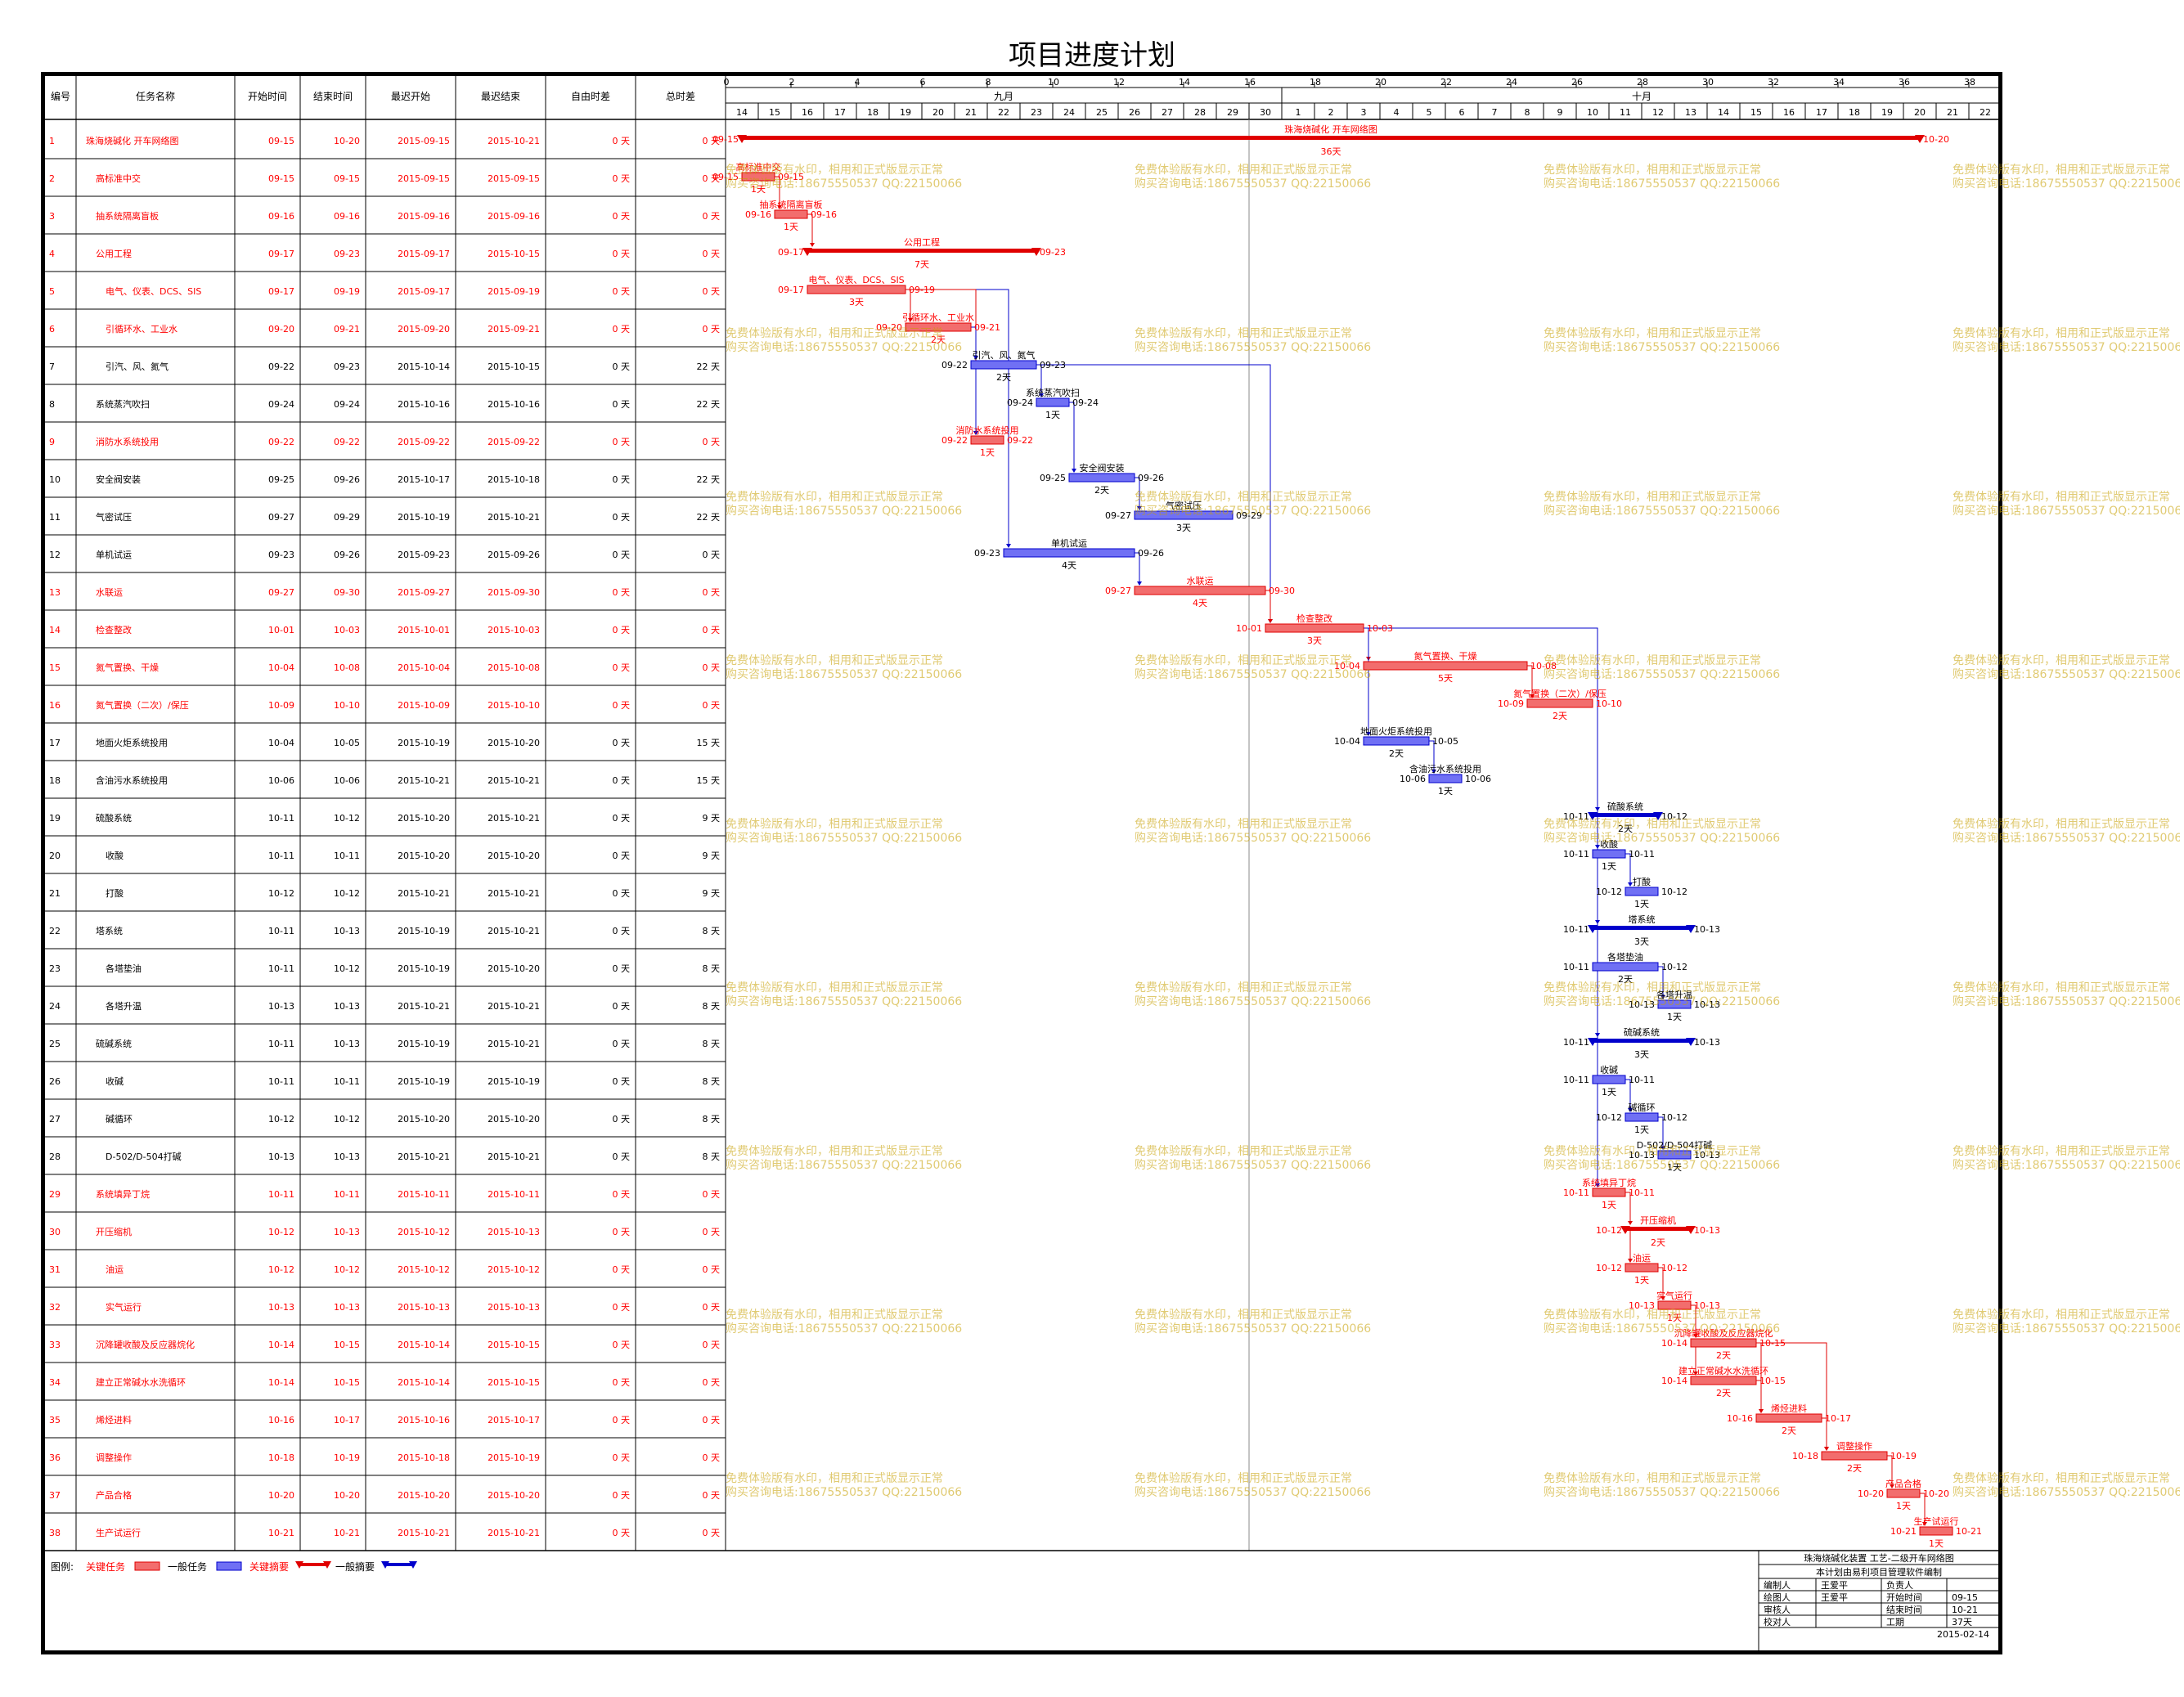 The image size is (2184, 1697). Describe the element at coordinates (52, 367) in the screenshot. I see `row-id: 7` at that location.